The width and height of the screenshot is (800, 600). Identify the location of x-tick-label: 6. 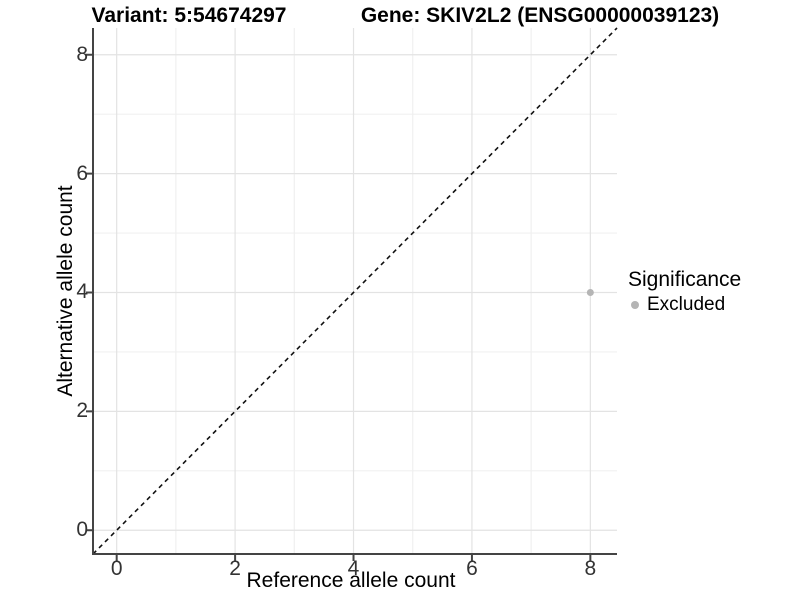
(472, 568).